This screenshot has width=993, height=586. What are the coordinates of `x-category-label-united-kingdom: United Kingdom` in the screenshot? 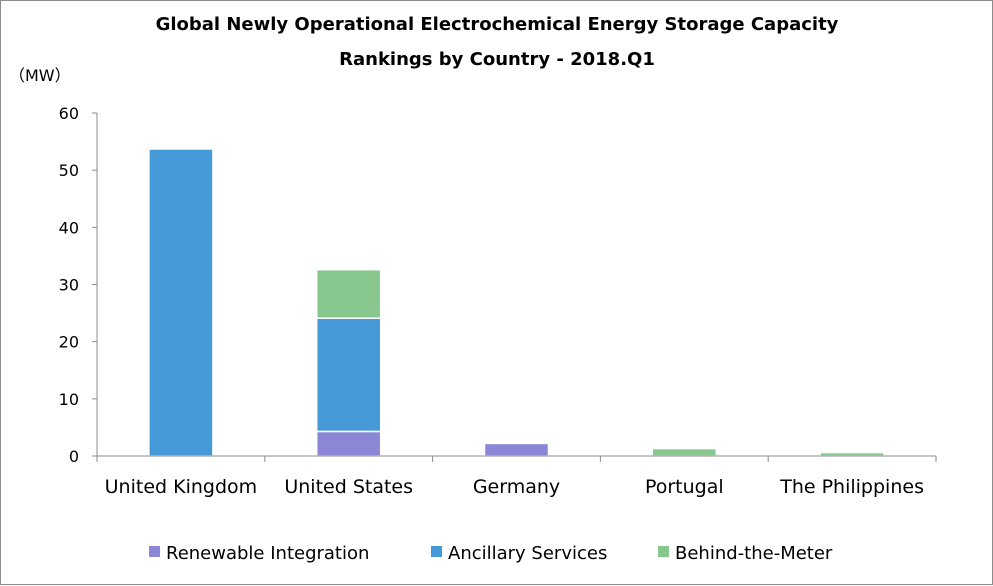 It's located at (181, 487).